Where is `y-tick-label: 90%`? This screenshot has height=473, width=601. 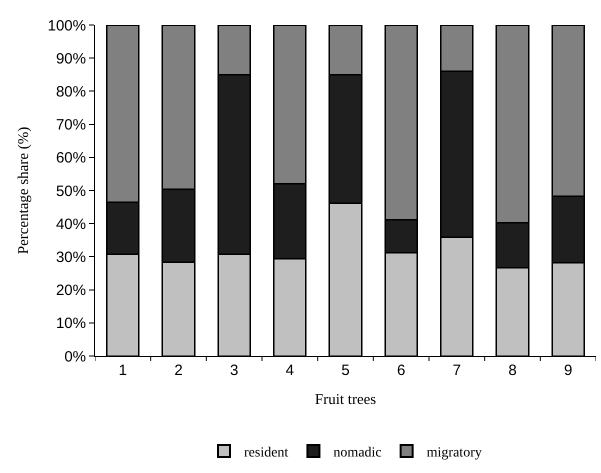 y-tick-label: 90% is located at coordinates (71, 59).